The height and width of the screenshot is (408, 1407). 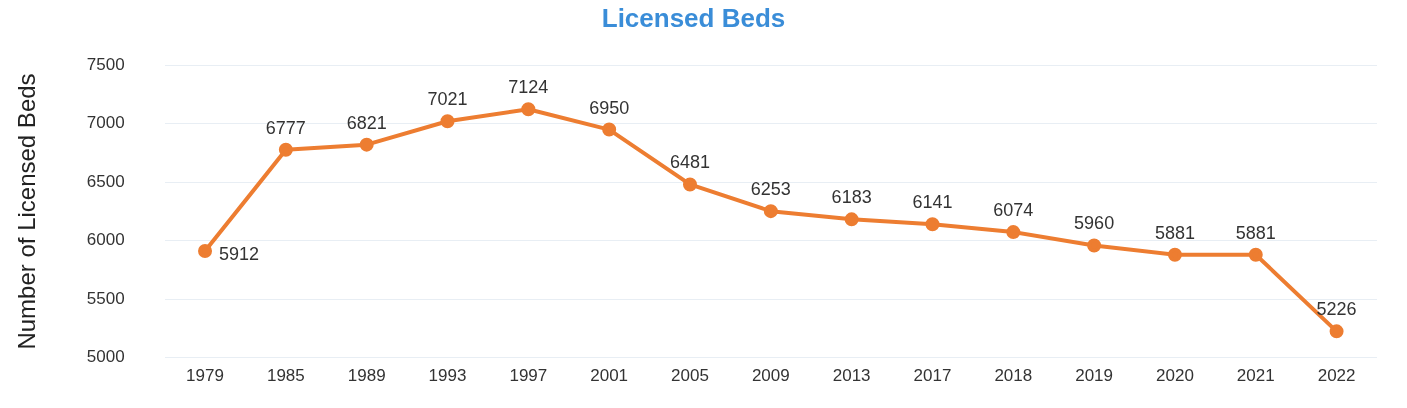 What do you see at coordinates (105, 64) in the screenshot?
I see `y-tick-label: 7500` at bounding box center [105, 64].